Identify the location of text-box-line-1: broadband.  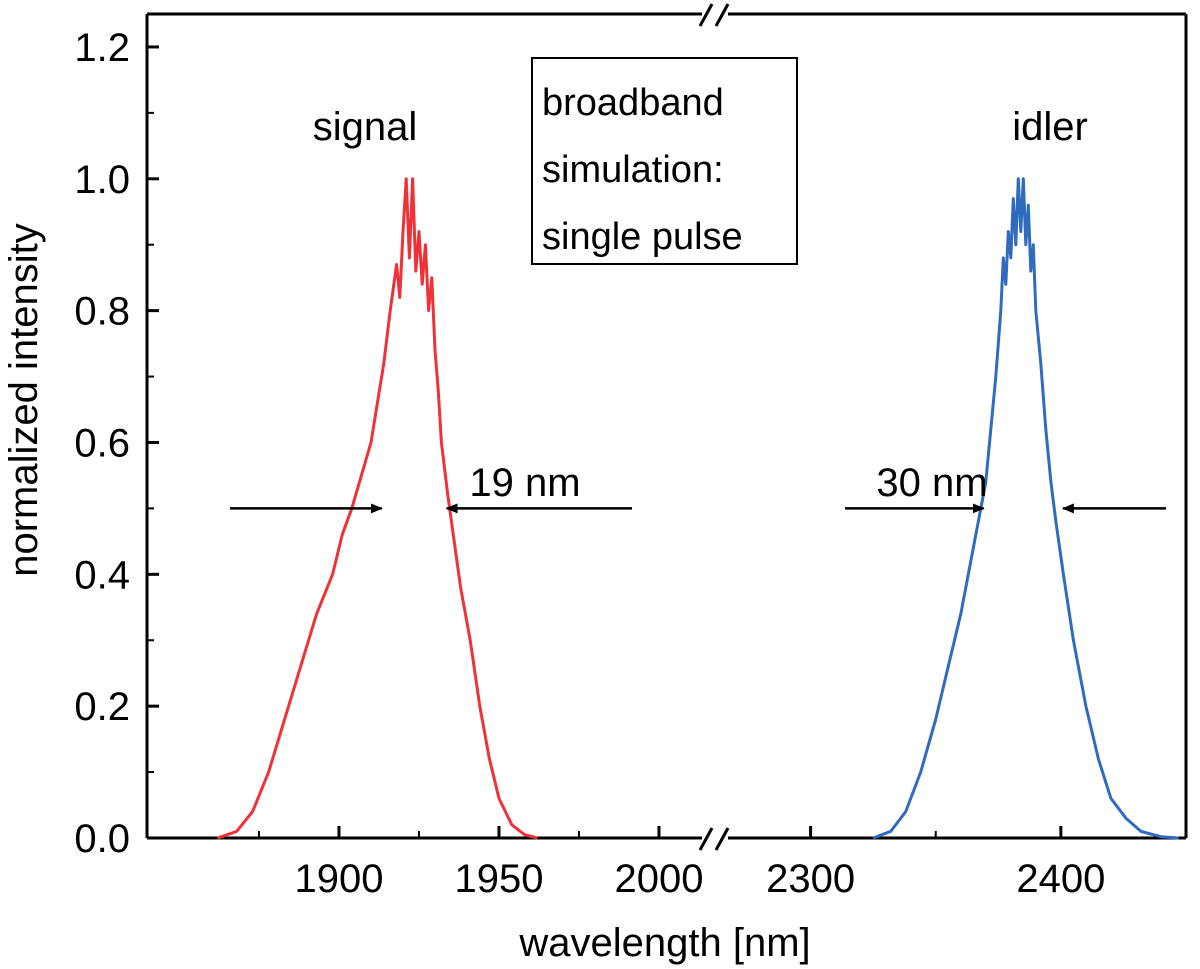
(633, 103).